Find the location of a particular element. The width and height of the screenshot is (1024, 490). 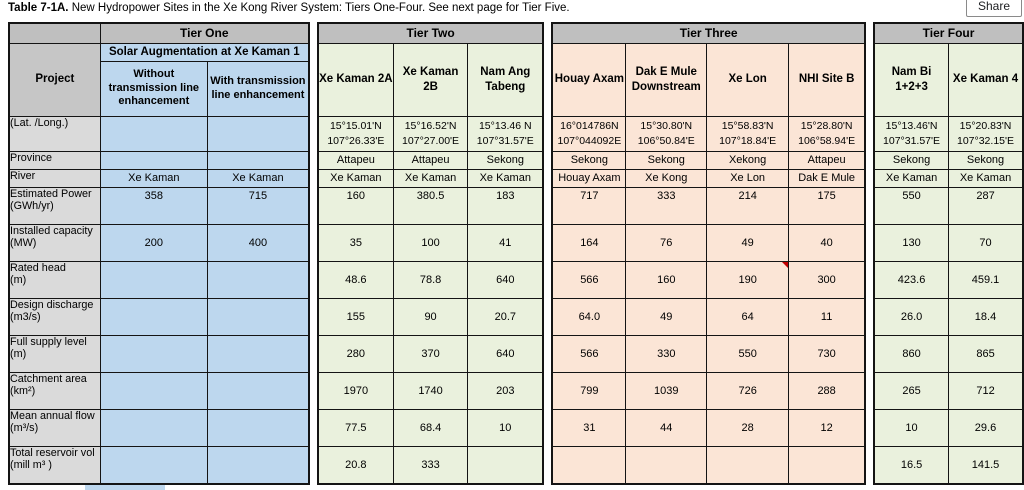

table-row: 799 1039 726 288 is located at coordinates (708, 390).